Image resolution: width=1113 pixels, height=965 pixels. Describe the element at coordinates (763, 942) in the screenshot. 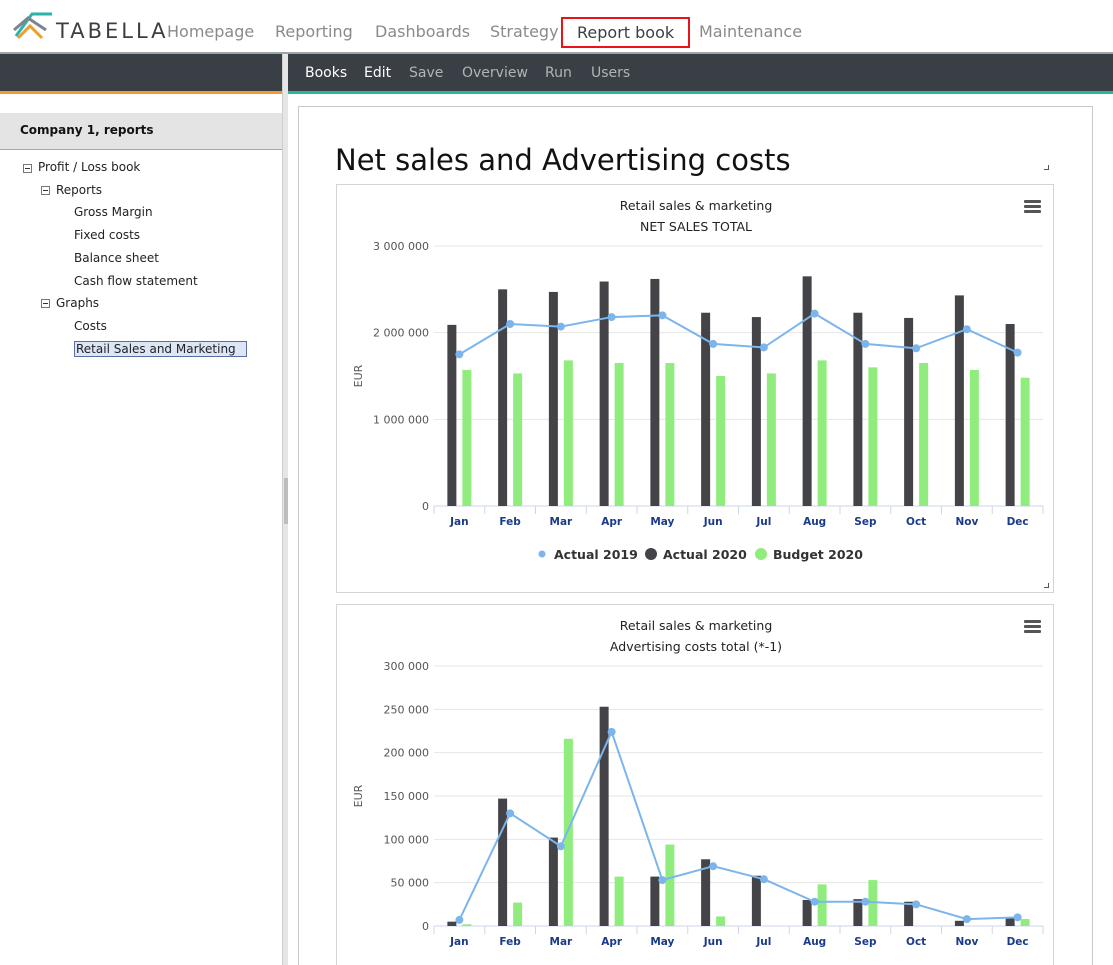

I see `x-tick-label: Jul` at that location.